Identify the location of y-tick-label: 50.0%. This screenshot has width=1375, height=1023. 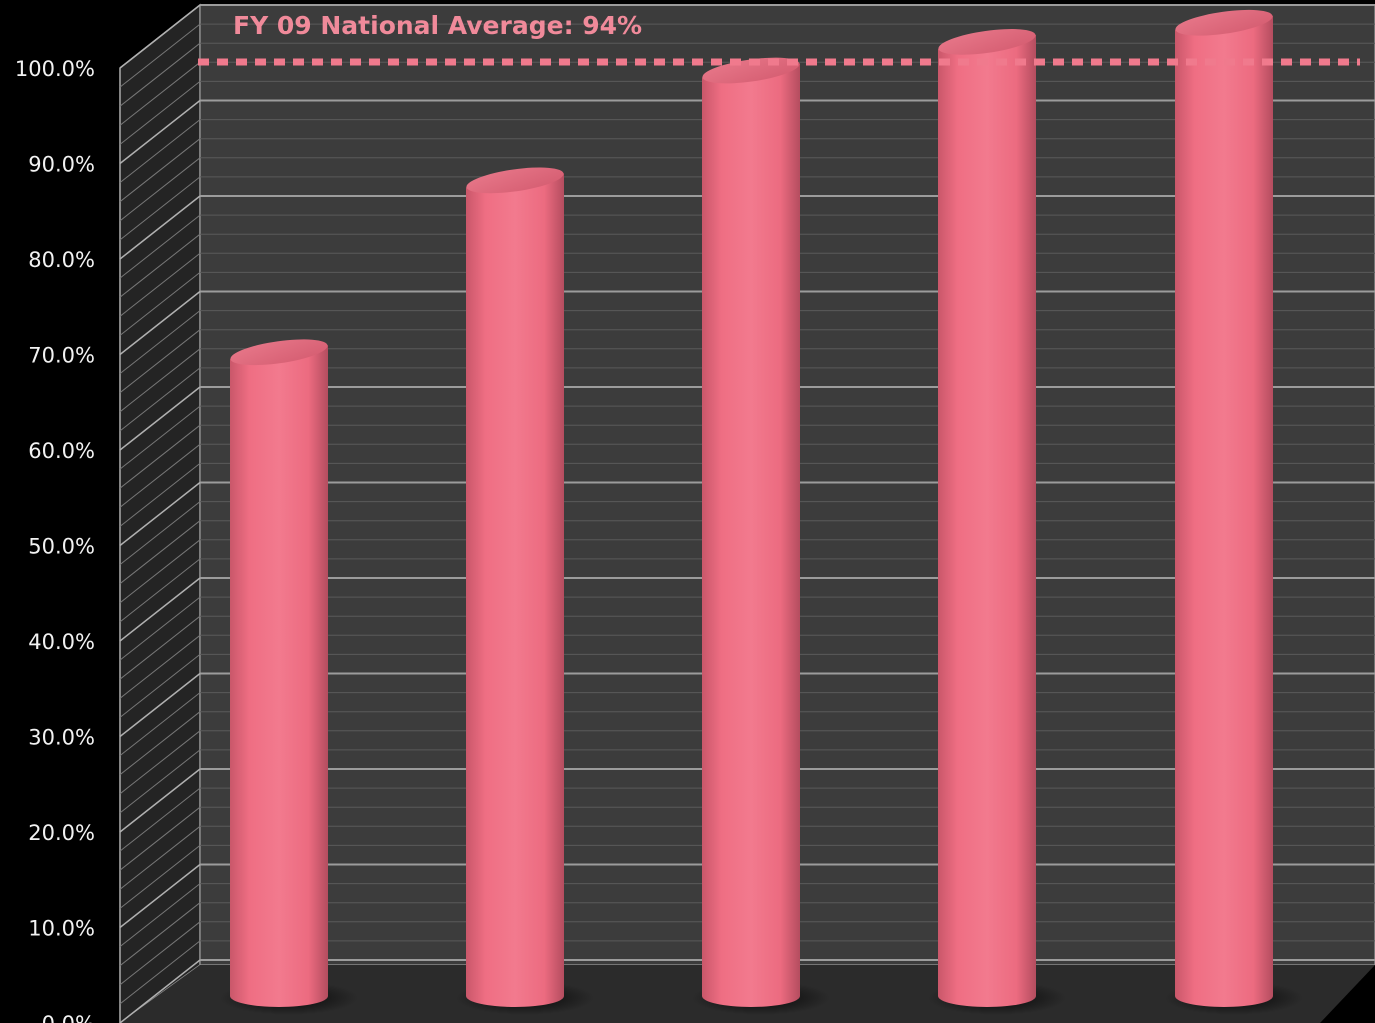
(61, 547).